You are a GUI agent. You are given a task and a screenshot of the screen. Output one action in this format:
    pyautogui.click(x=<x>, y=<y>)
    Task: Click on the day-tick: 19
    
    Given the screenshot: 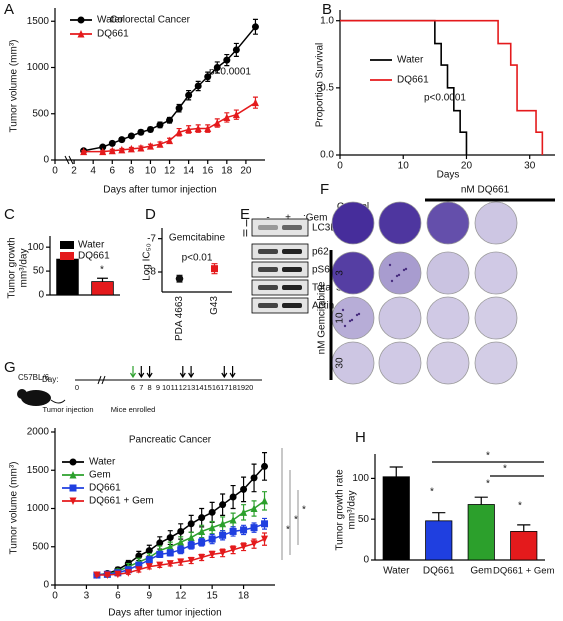 What is the action you would take?
    pyautogui.click(x=241, y=387)
    